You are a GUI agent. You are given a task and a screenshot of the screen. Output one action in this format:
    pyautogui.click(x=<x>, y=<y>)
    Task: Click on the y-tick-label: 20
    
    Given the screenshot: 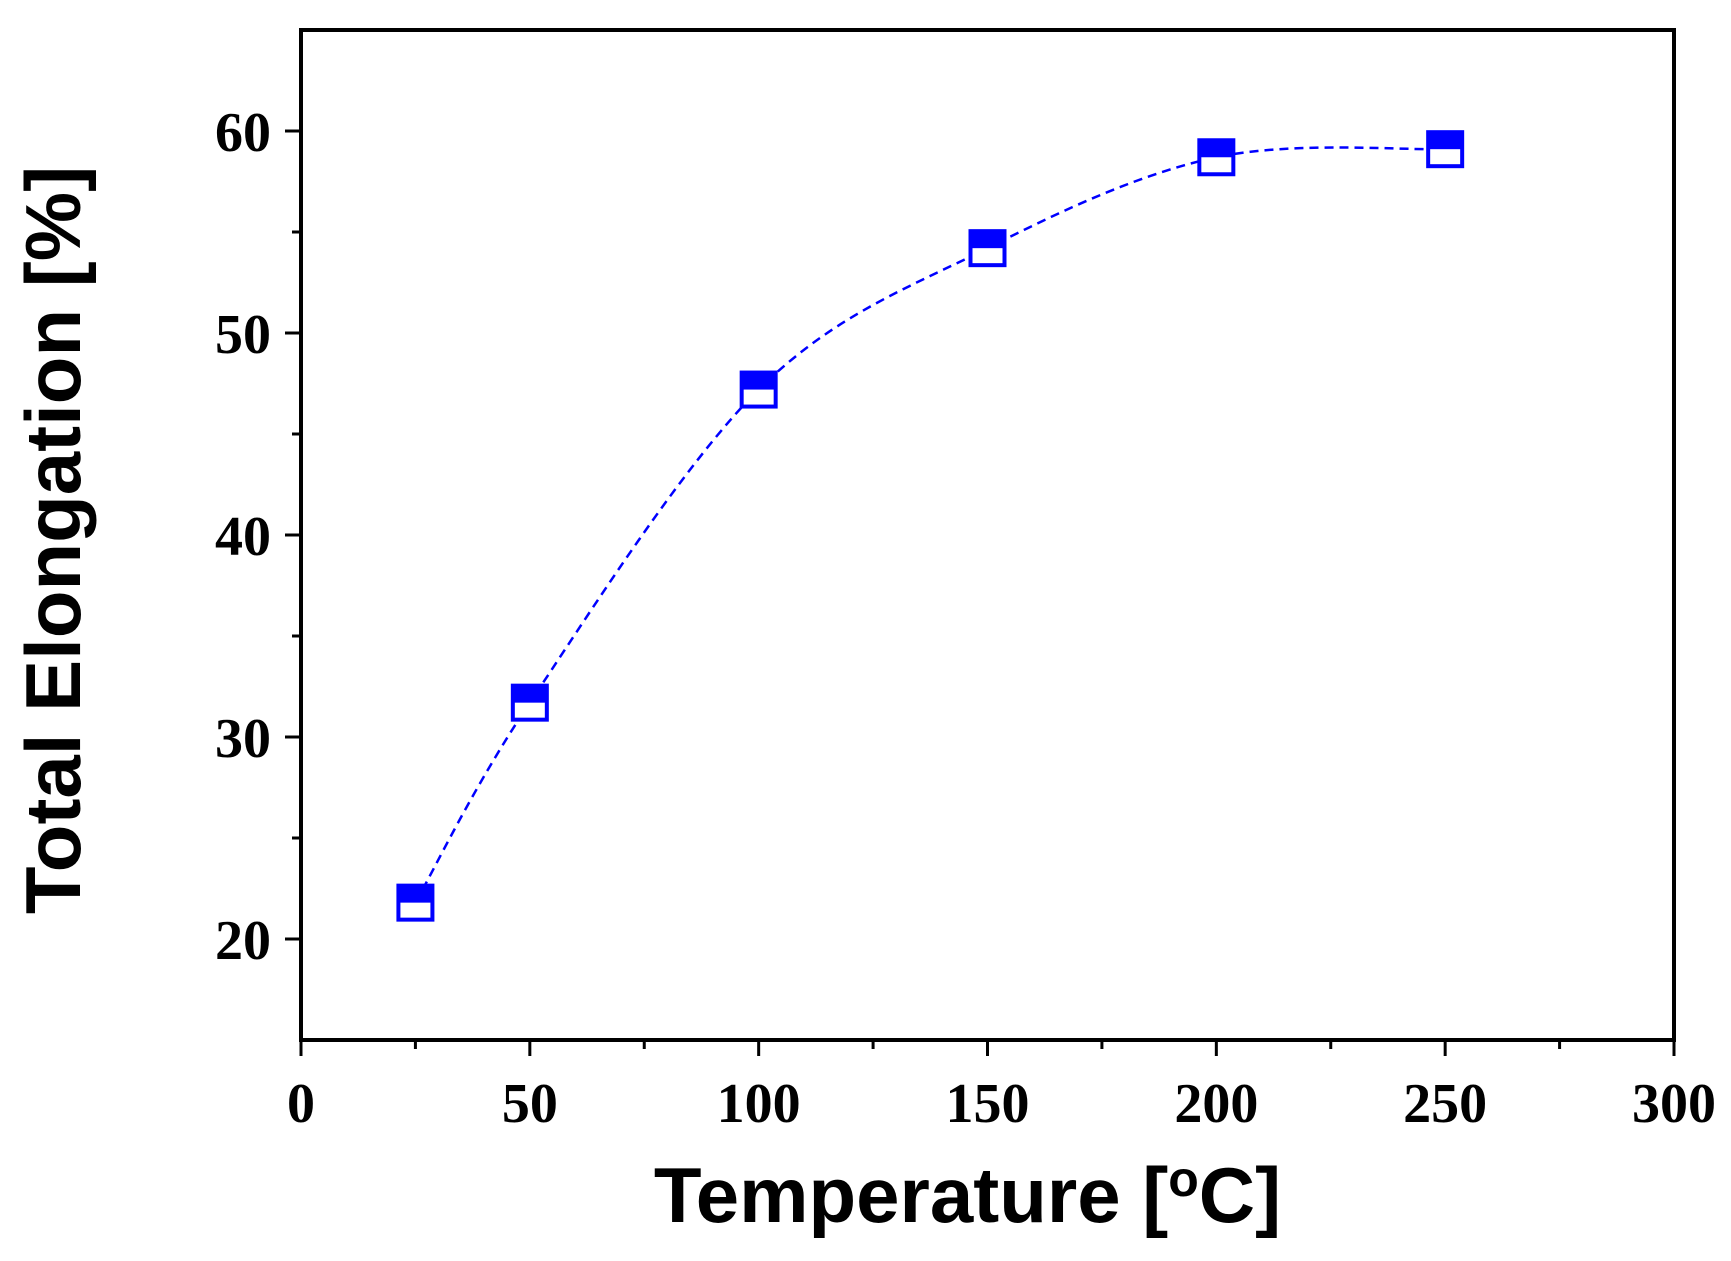 What is the action you would take?
    pyautogui.click(x=243, y=941)
    